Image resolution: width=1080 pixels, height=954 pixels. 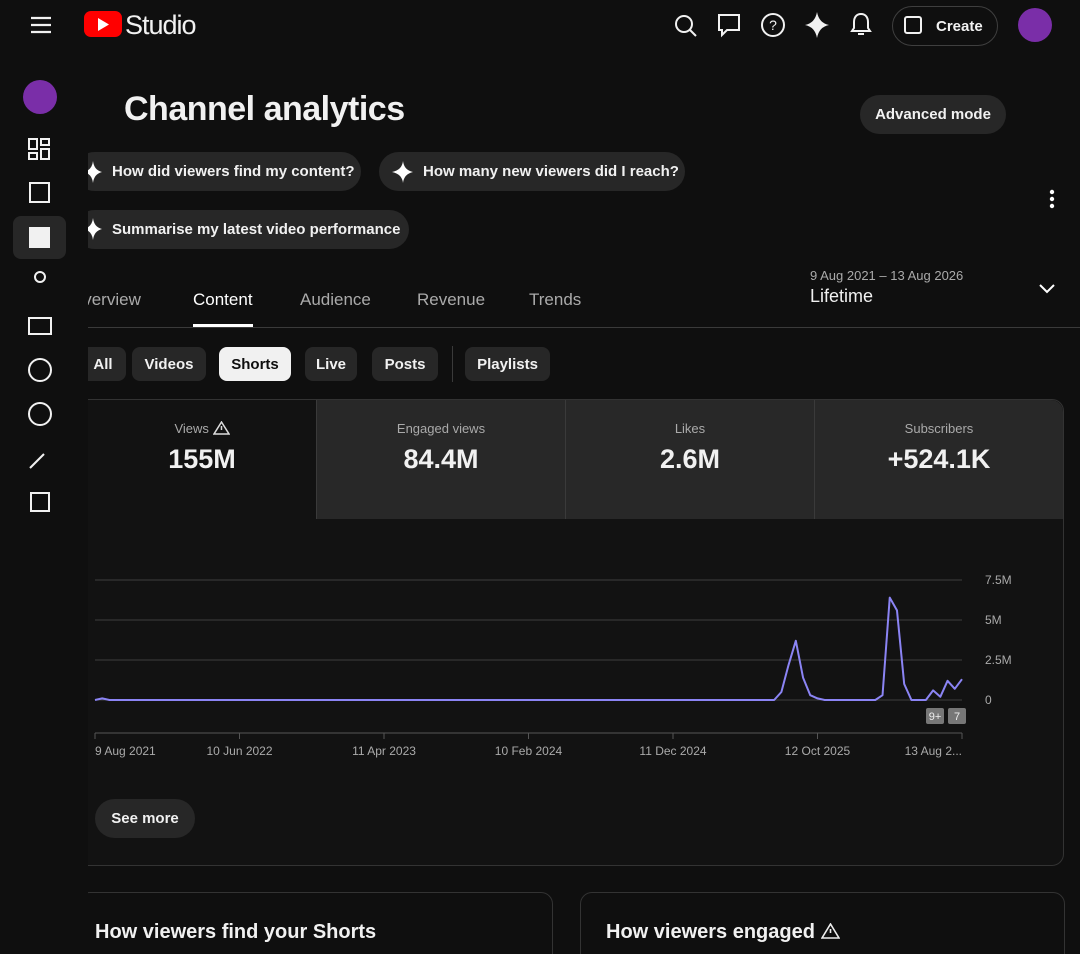 I want to click on copyright-icon, so click(x=40, y=370).